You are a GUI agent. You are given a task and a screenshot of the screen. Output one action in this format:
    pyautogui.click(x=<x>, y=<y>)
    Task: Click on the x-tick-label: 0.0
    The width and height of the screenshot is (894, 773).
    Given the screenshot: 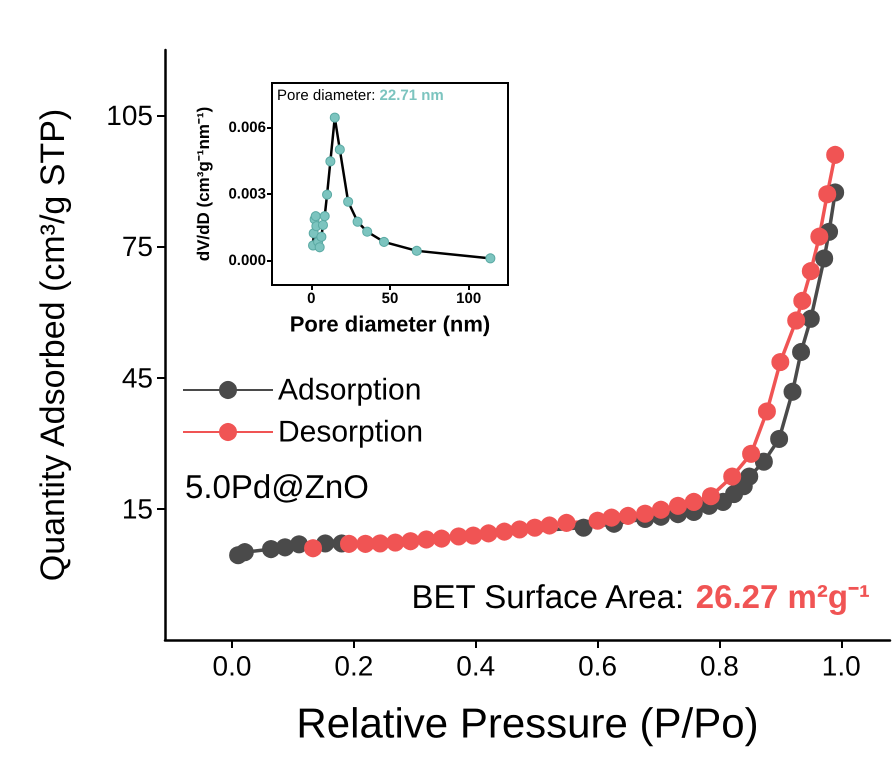 What is the action you would take?
    pyautogui.click(x=232, y=666)
    